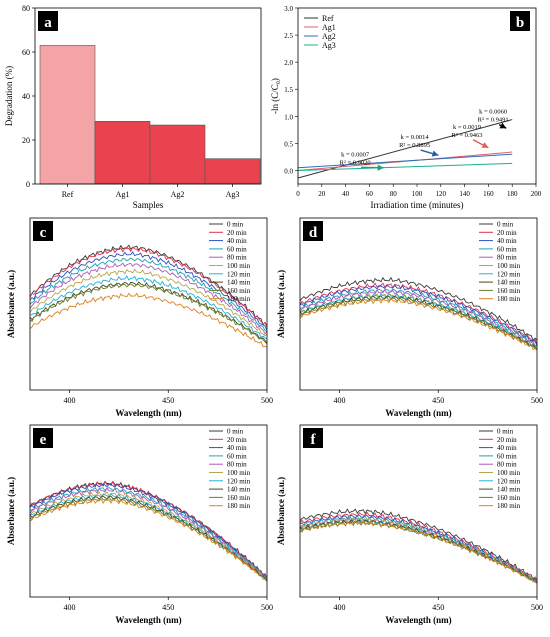 This screenshot has width=550, height=637. Describe the element at coordinates (417, 194) in the screenshot. I see `x-tick-label: 100` at that location.